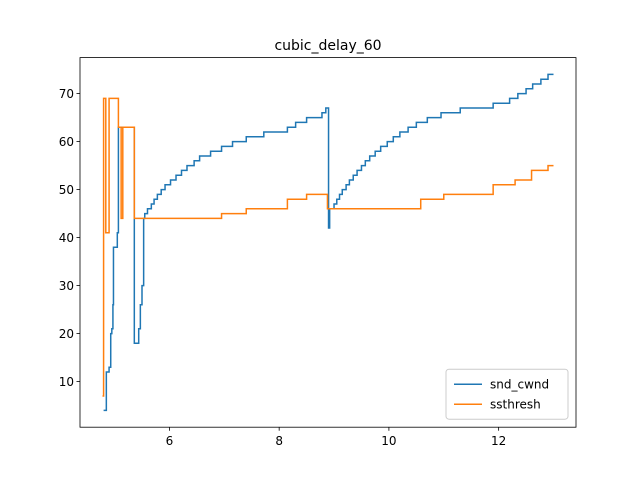  Describe the element at coordinates (66, 94) in the screenshot. I see `y-tick-label: 70` at that location.